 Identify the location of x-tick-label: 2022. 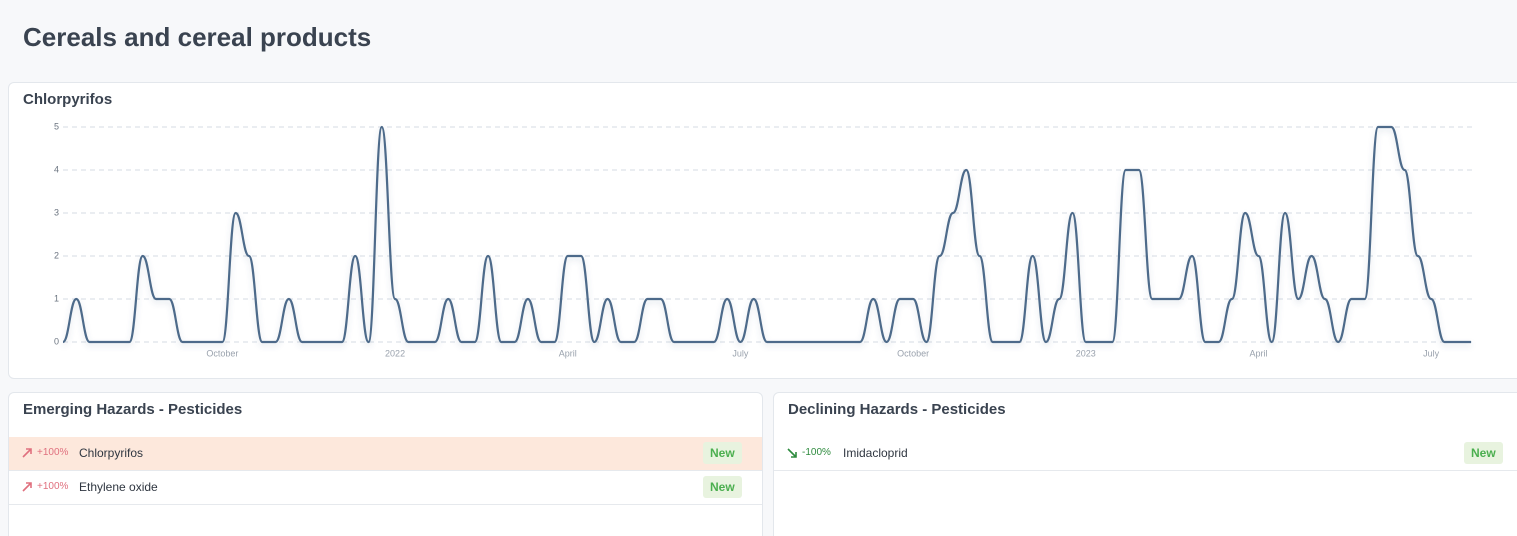
(395, 353).